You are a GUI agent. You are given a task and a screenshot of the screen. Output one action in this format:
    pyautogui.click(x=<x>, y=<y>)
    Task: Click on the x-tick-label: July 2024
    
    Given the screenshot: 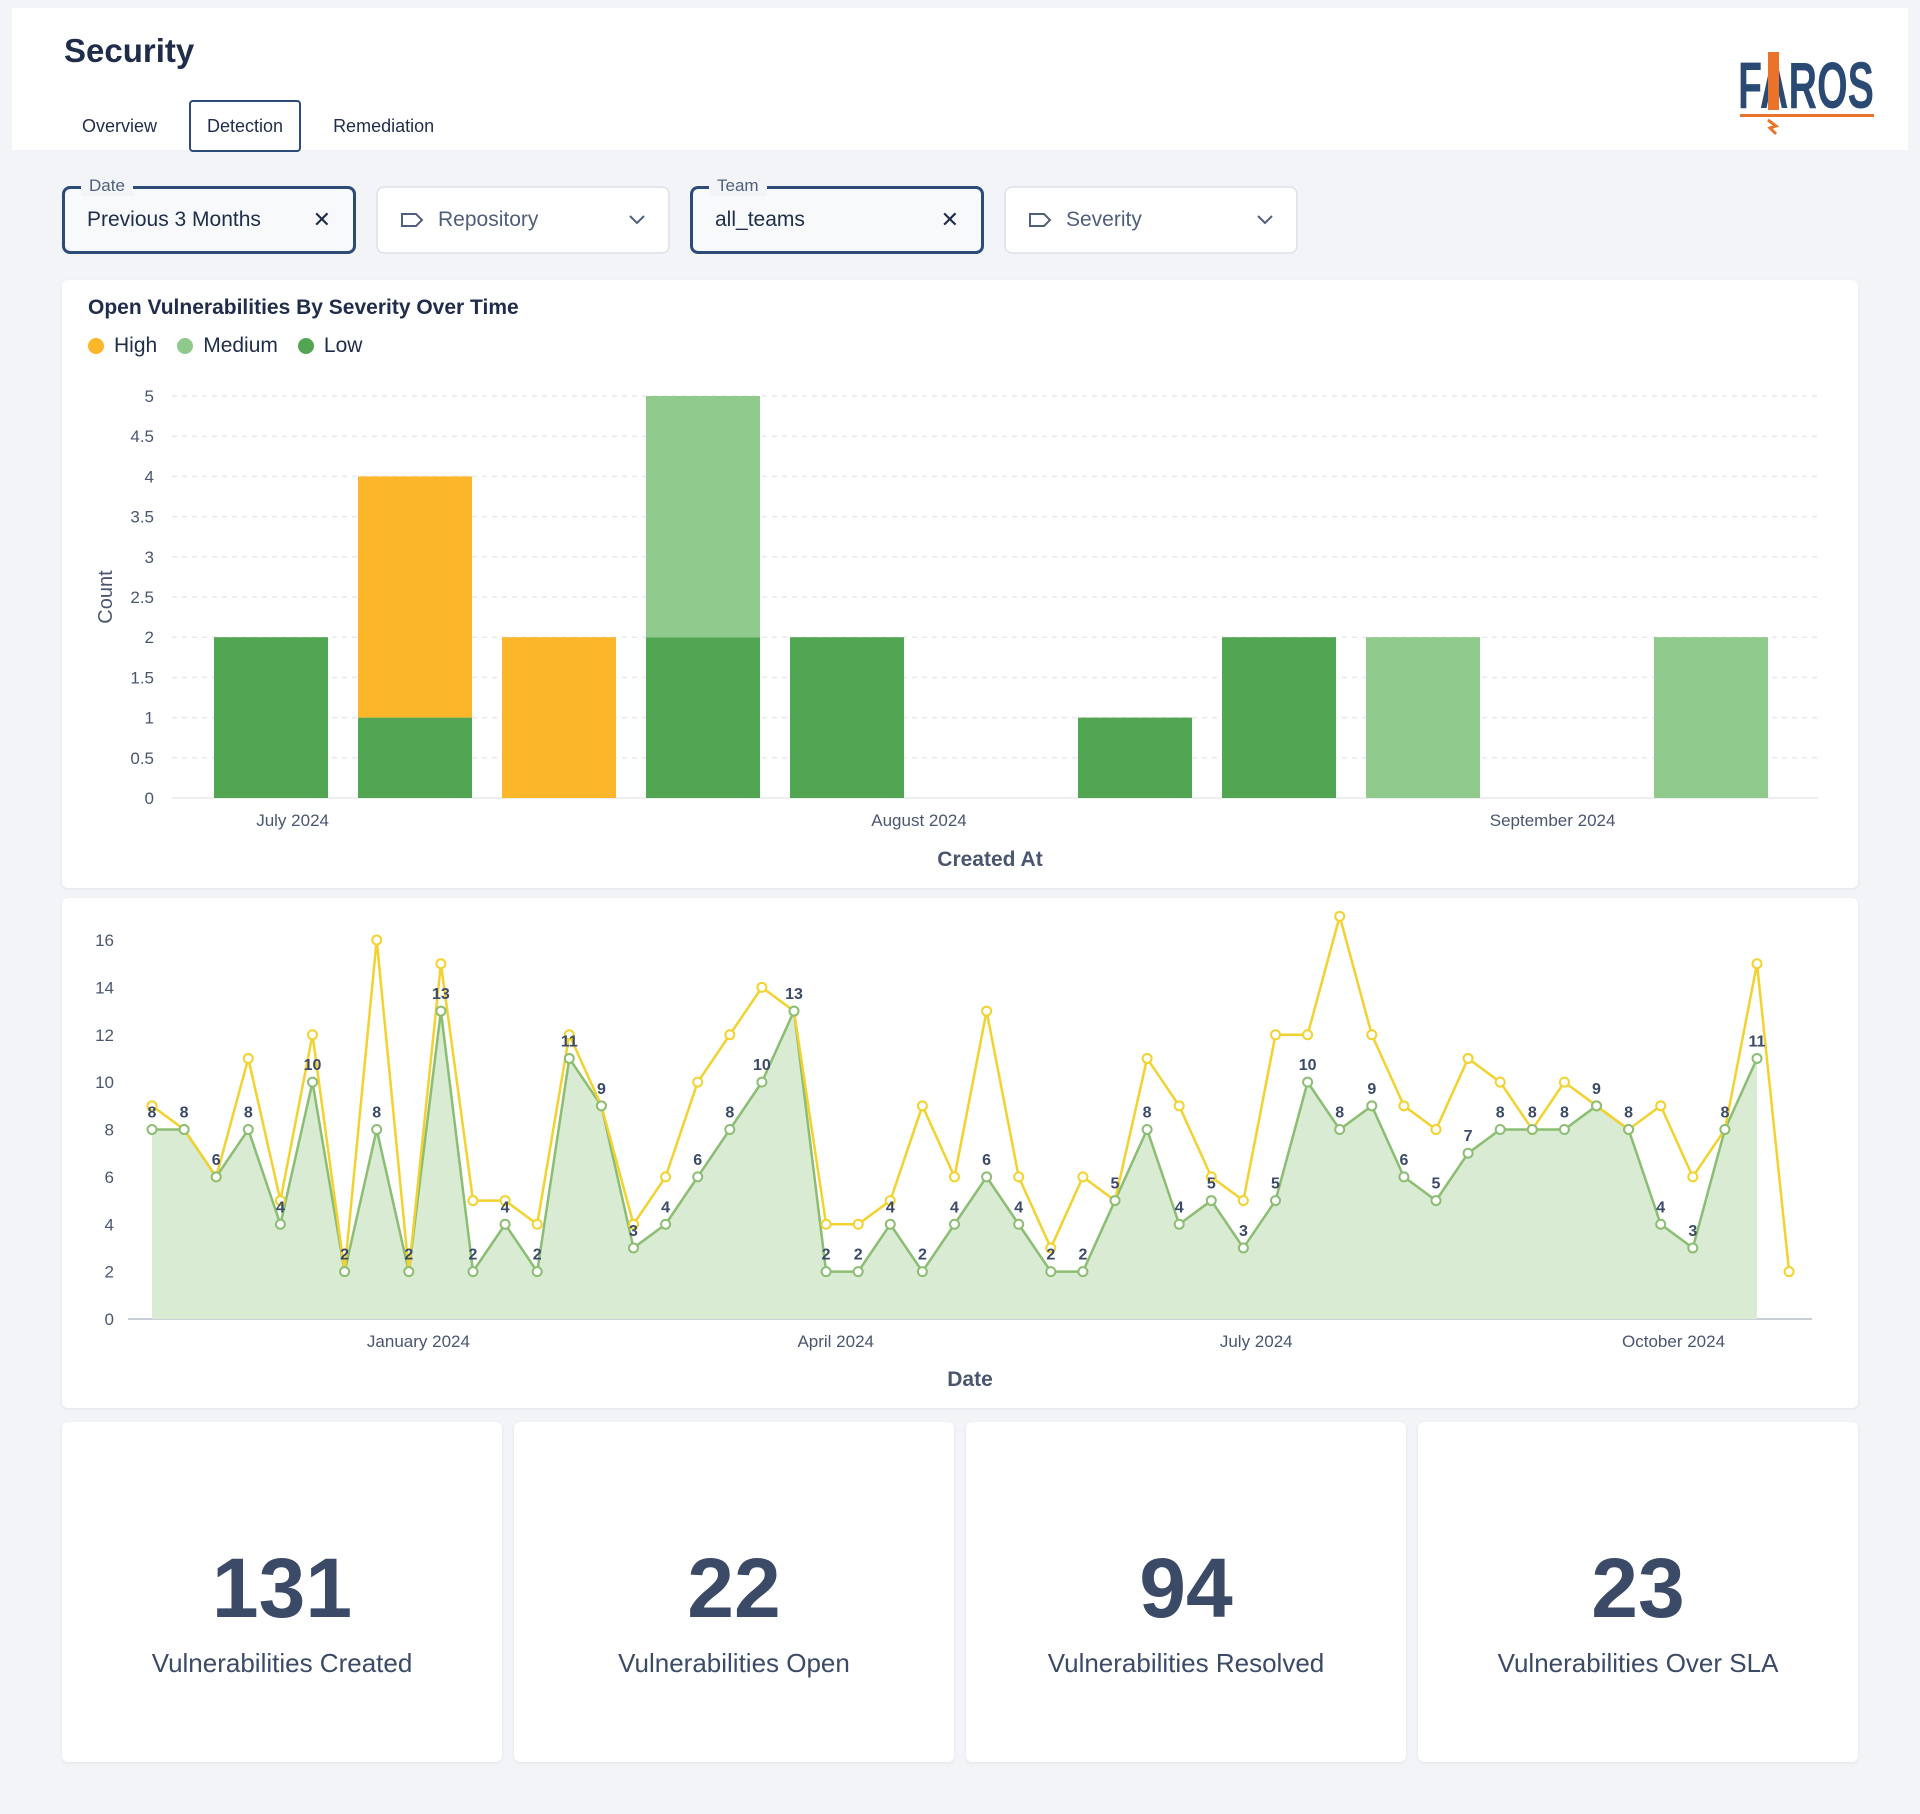 What is the action you would take?
    pyautogui.click(x=292, y=820)
    